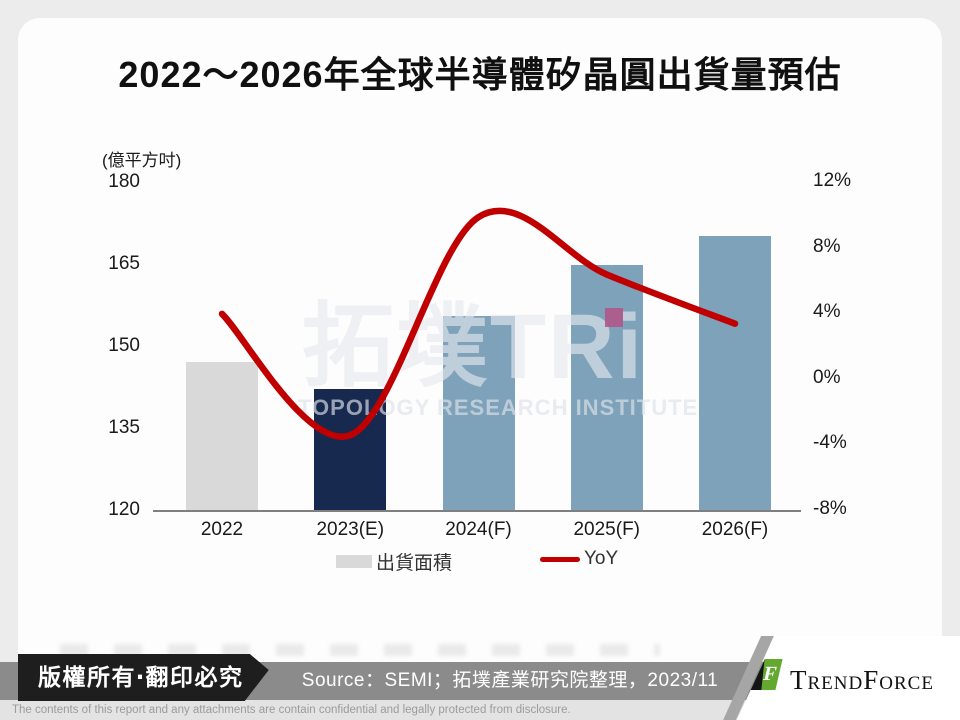 This screenshot has height=720, width=960. I want to click on trendforce-wordmark: TRENDFORCE, so click(862, 680).